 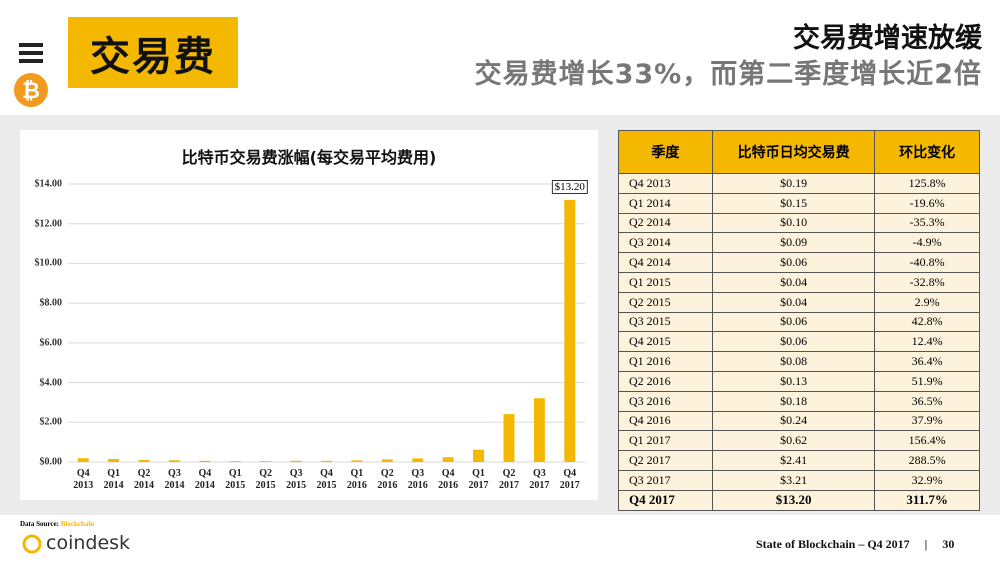 What do you see at coordinates (665, 460) in the screenshot?
I see `table-cell: Q2 2017` at bounding box center [665, 460].